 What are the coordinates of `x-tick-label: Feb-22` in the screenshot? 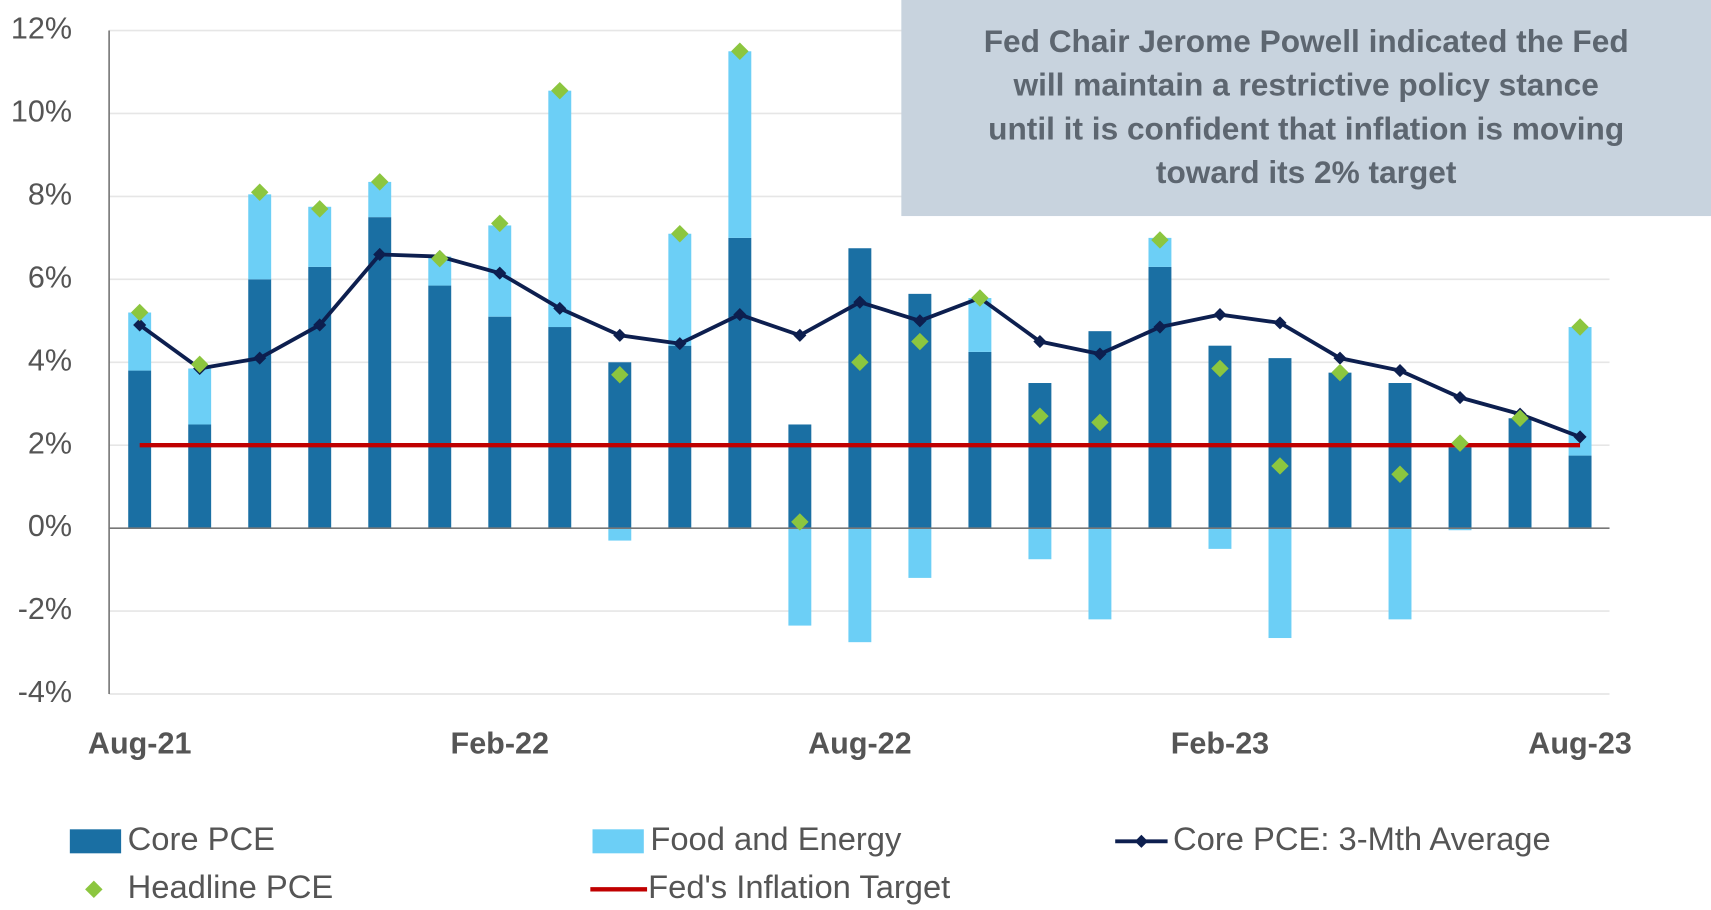 It's located at (500, 743).